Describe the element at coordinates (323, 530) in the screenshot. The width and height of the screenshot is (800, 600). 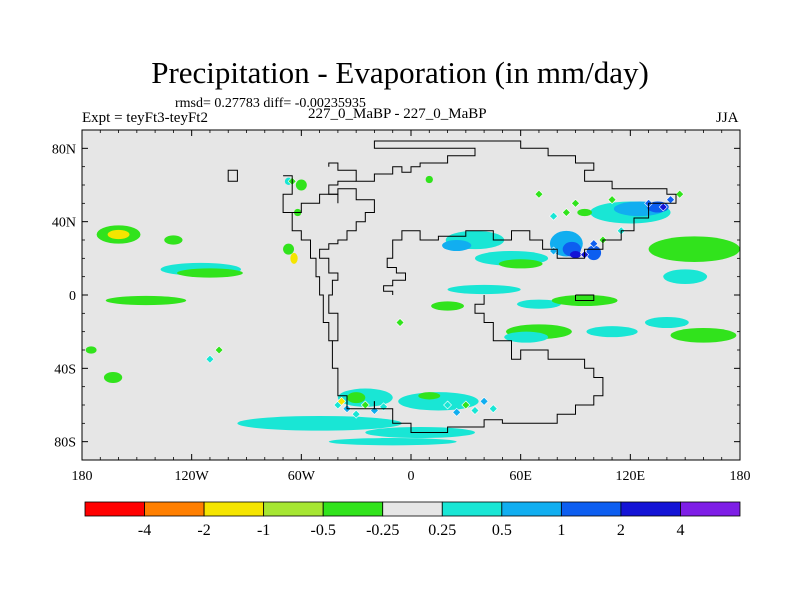
I see `colorbar-label: -0.5` at that location.